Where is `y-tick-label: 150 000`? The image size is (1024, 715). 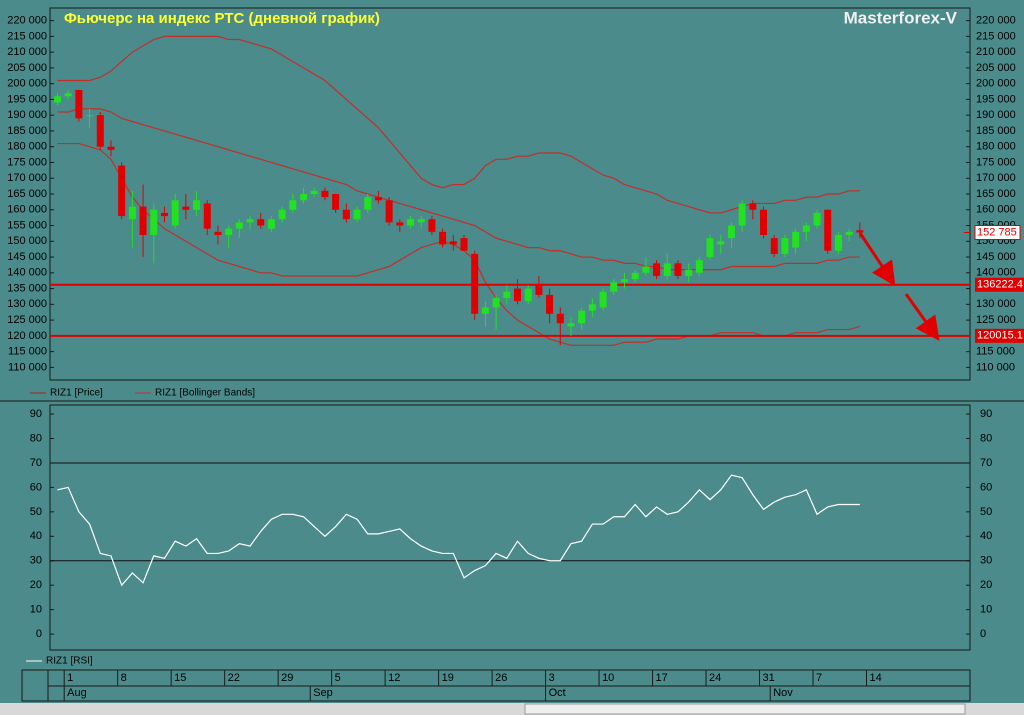
y-tick-label: 150 000 is located at coordinates (27, 241).